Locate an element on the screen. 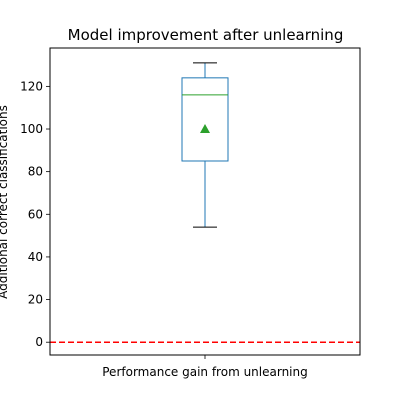  chart-title: Model improvement after unlearning is located at coordinates (206, 35).